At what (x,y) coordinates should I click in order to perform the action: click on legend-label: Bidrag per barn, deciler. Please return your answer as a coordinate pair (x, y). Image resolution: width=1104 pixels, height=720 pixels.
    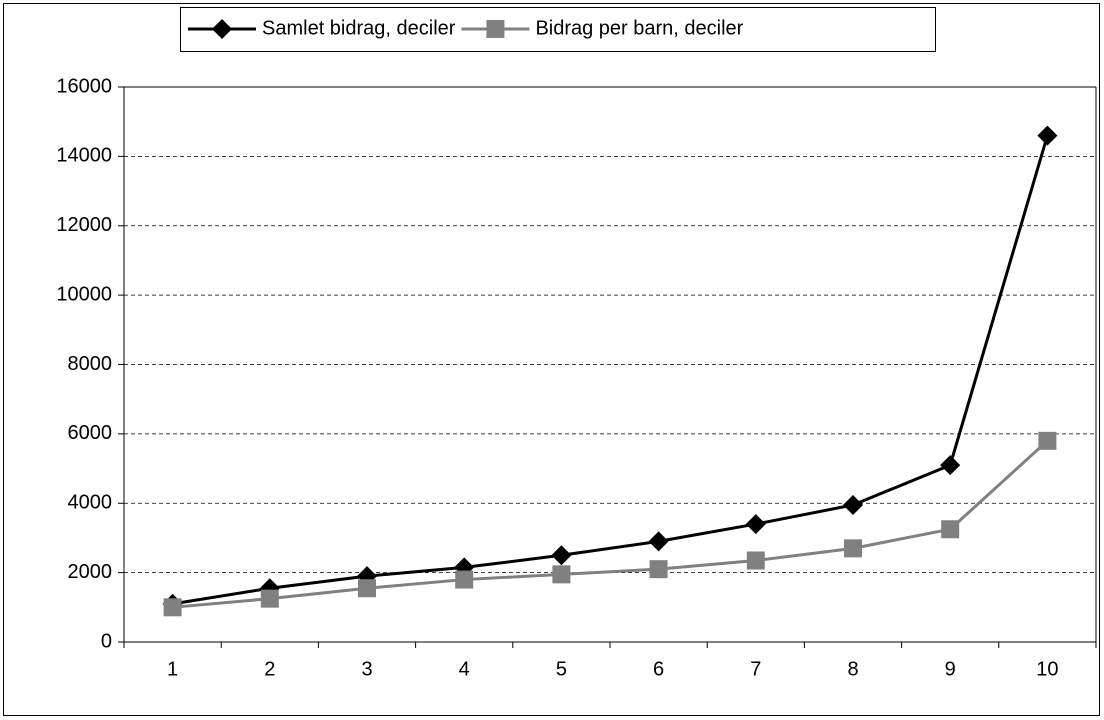
    Looking at the image, I should click on (639, 28).